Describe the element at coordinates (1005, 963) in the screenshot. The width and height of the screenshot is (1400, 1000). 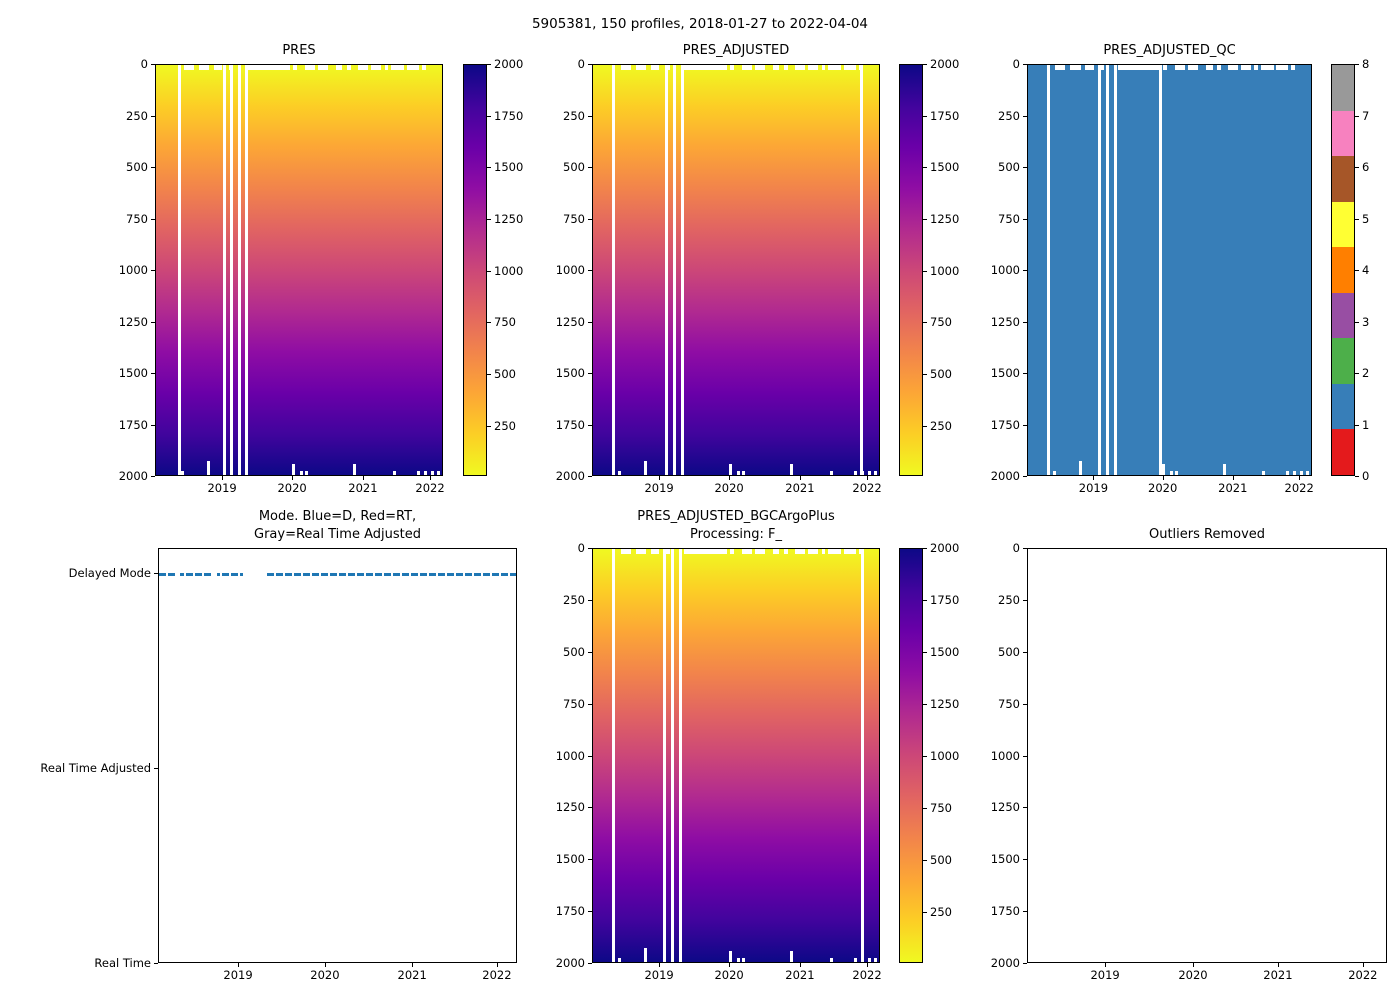
I see `y-tick-label: 2000` at that location.